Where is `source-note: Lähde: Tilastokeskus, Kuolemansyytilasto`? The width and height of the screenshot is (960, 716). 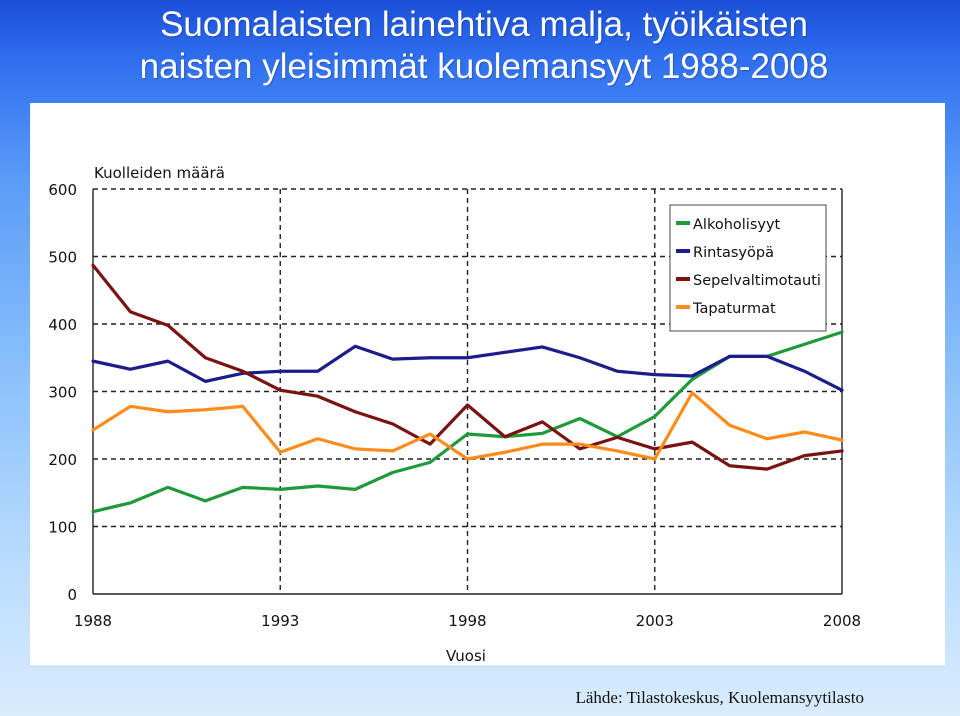
source-note: Lähde: Tilastokeskus, Kuolemansyytilasto is located at coordinates (719, 697).